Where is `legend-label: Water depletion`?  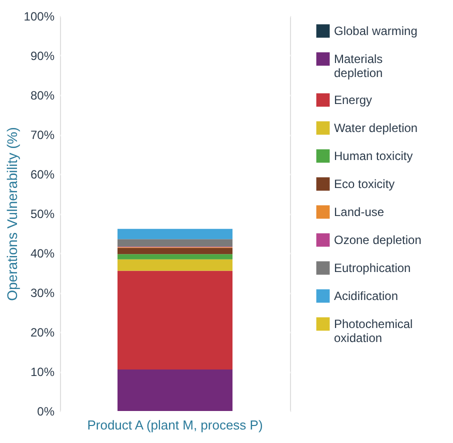 legend-label: Water depletion is located at coordinates (376, 128).